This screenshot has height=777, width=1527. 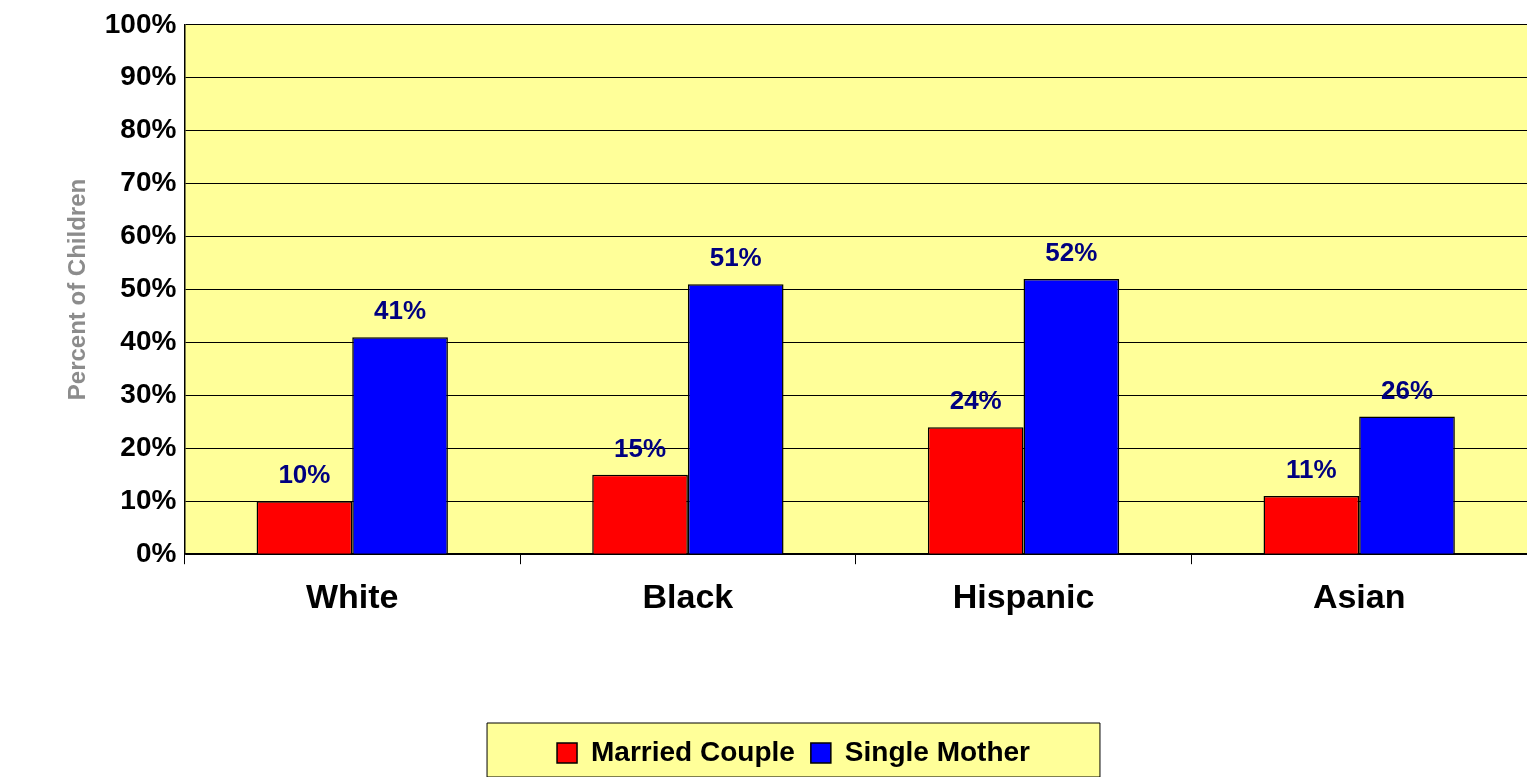 What do you see at coordinates (148, 341) in the screenshot?
I see `y-tick-label: 40%` at bounding box center [148, 341].